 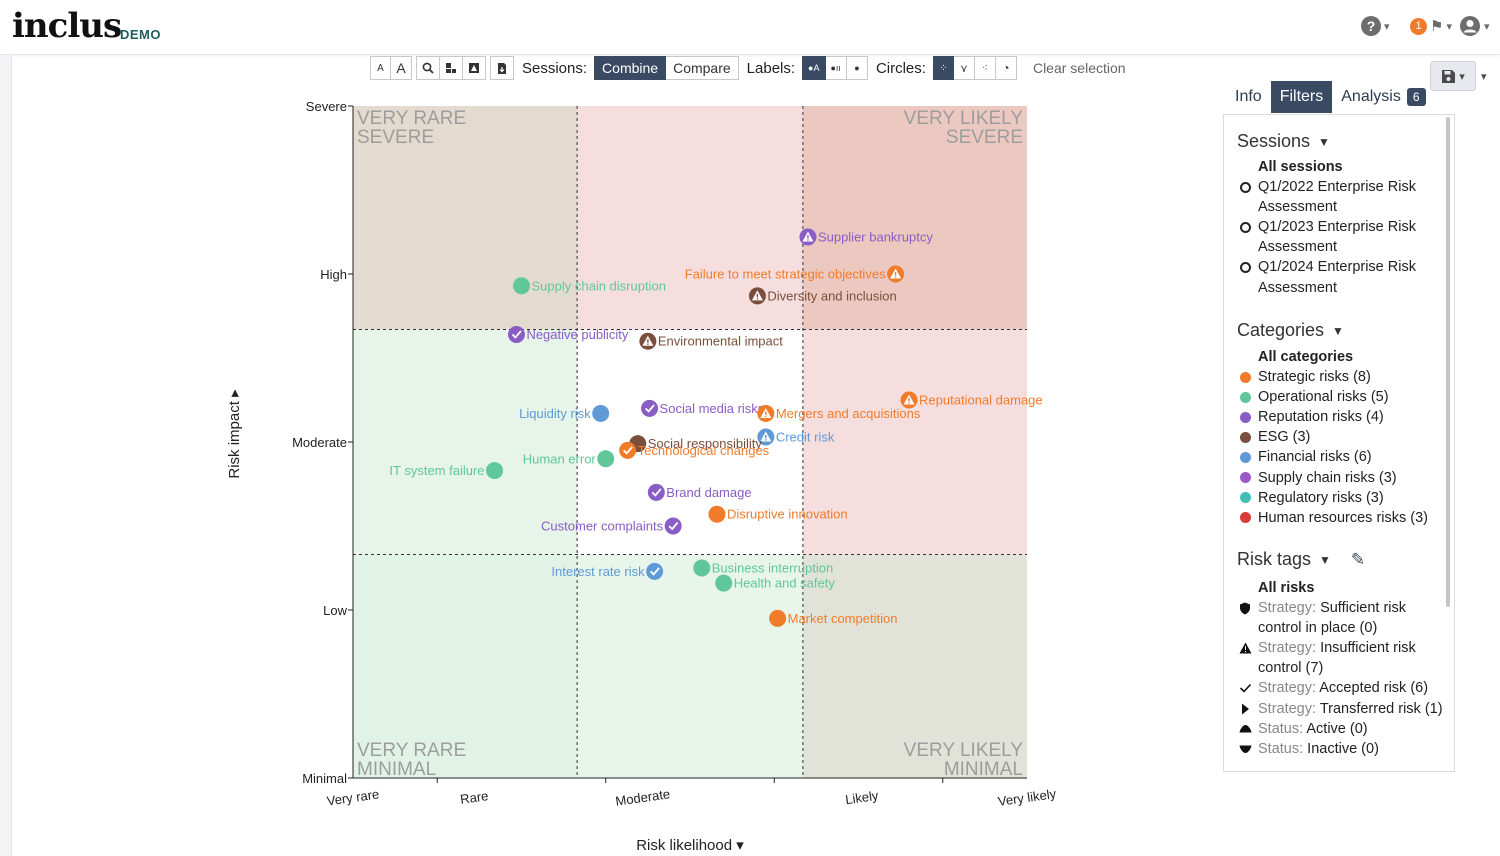 I want to click on x-axis-title: Risk likelihood ▾, so click(x=690, y=845).